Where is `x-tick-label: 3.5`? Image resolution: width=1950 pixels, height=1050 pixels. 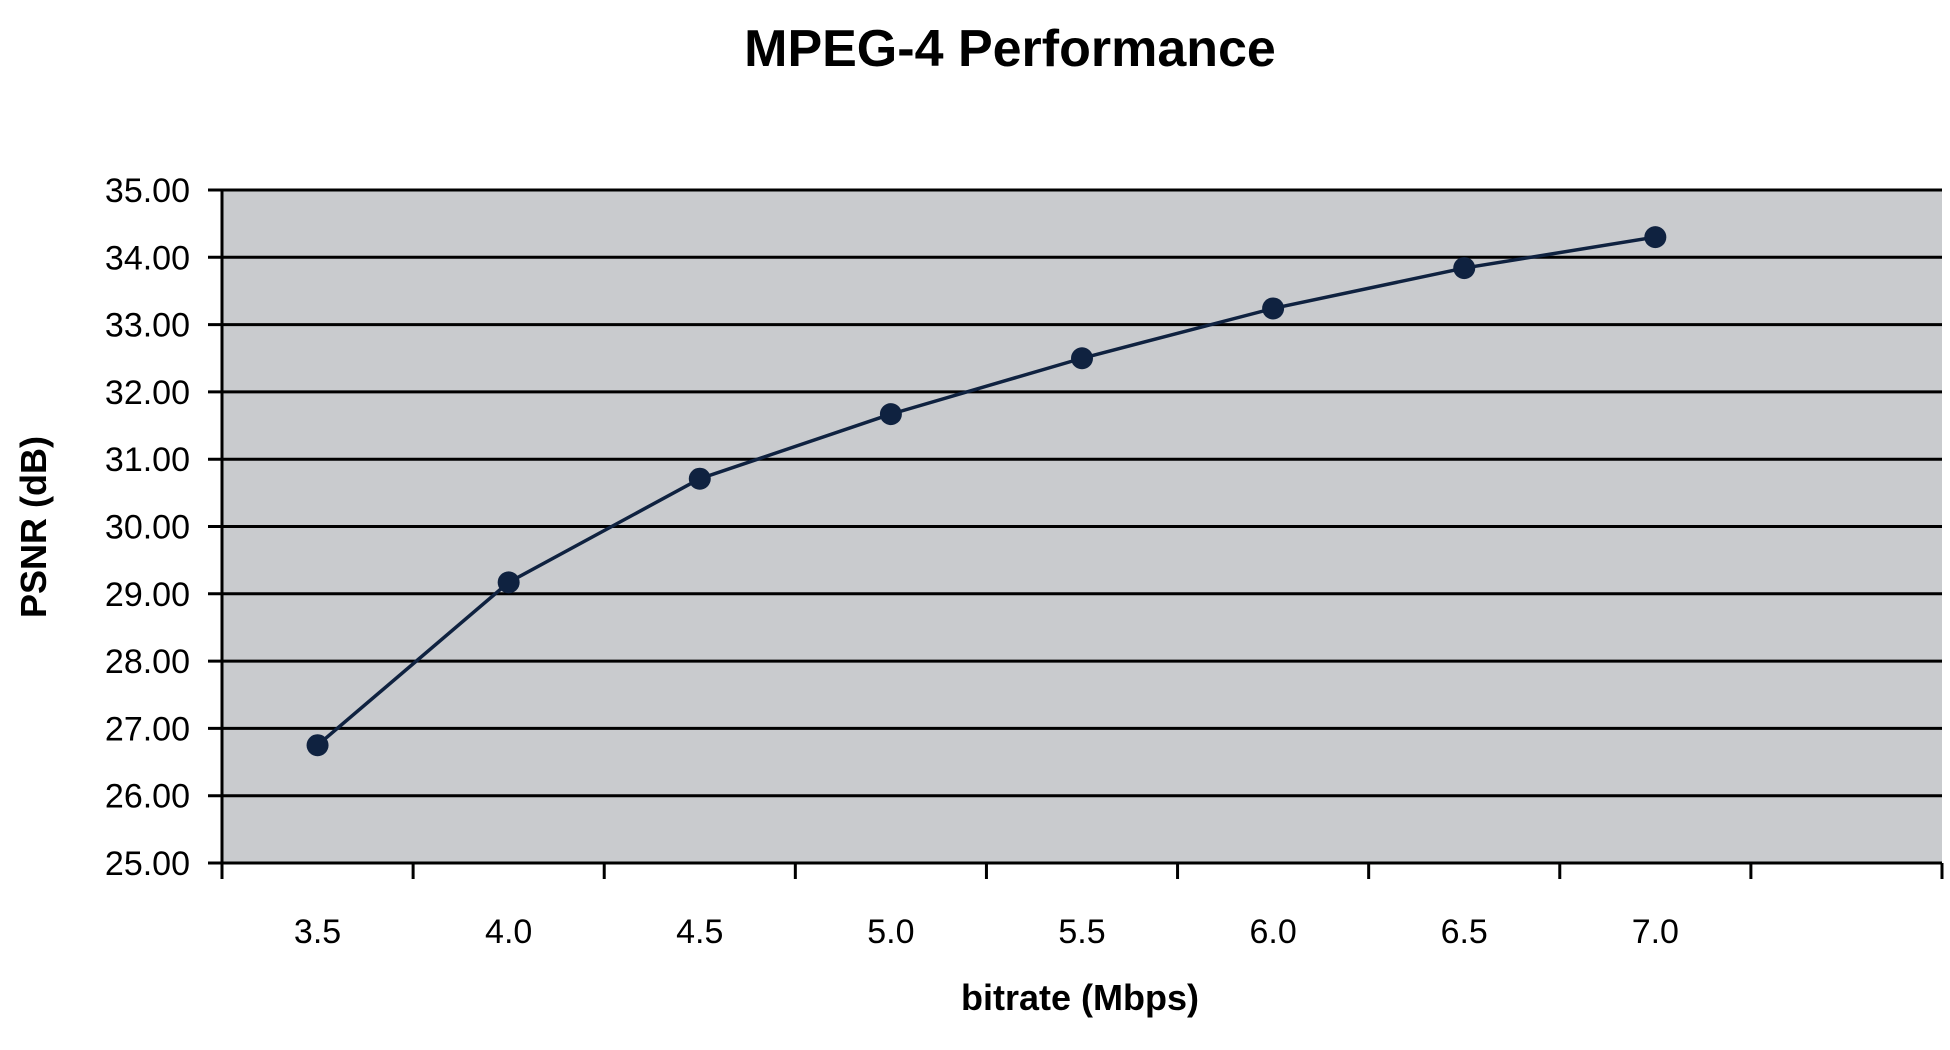 x-tick-label: 3.5 is located at coordinates (317, 932).